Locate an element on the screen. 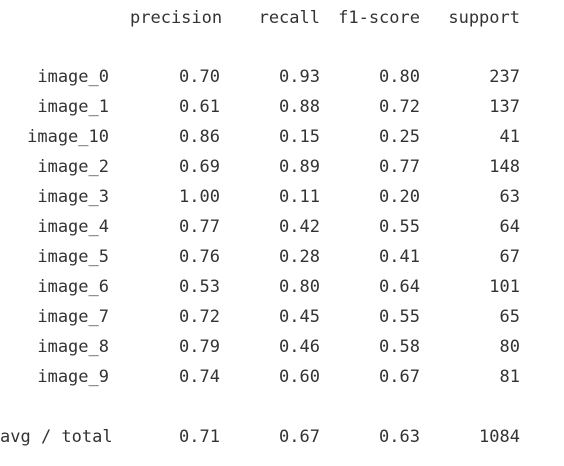  row-label: image_3 is located at coordinates (73, 197).